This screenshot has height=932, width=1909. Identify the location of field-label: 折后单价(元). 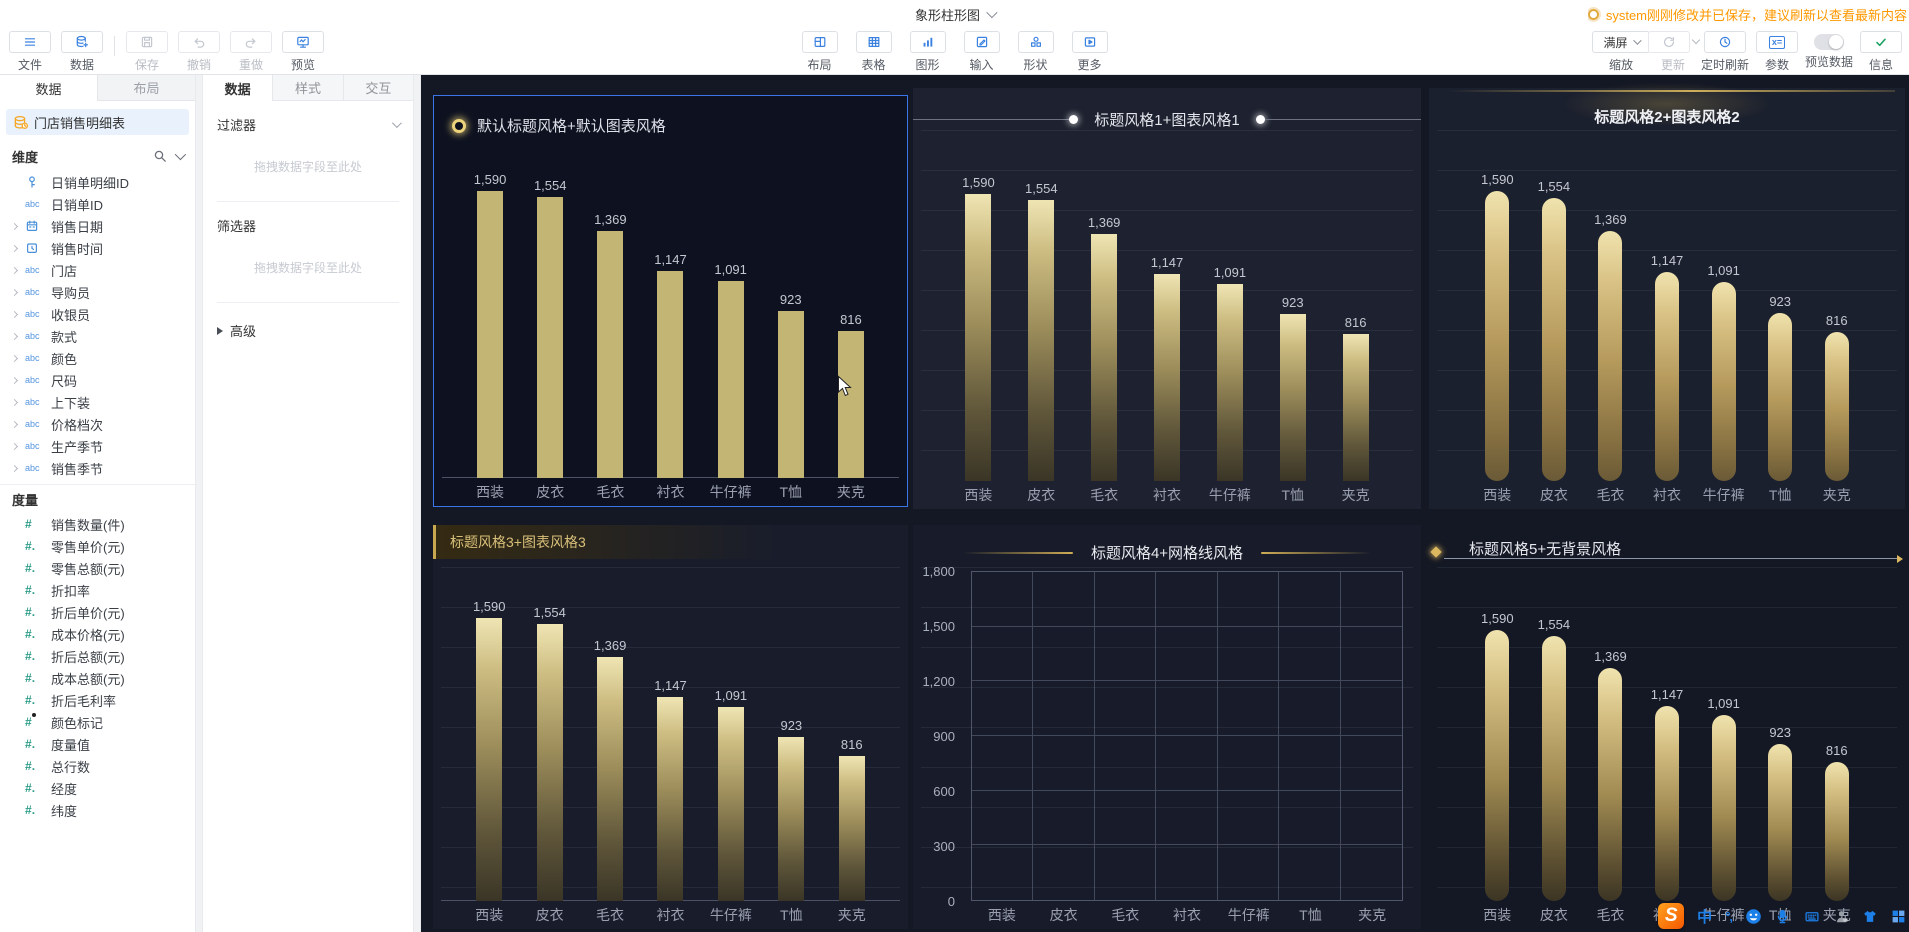
(88, 613).